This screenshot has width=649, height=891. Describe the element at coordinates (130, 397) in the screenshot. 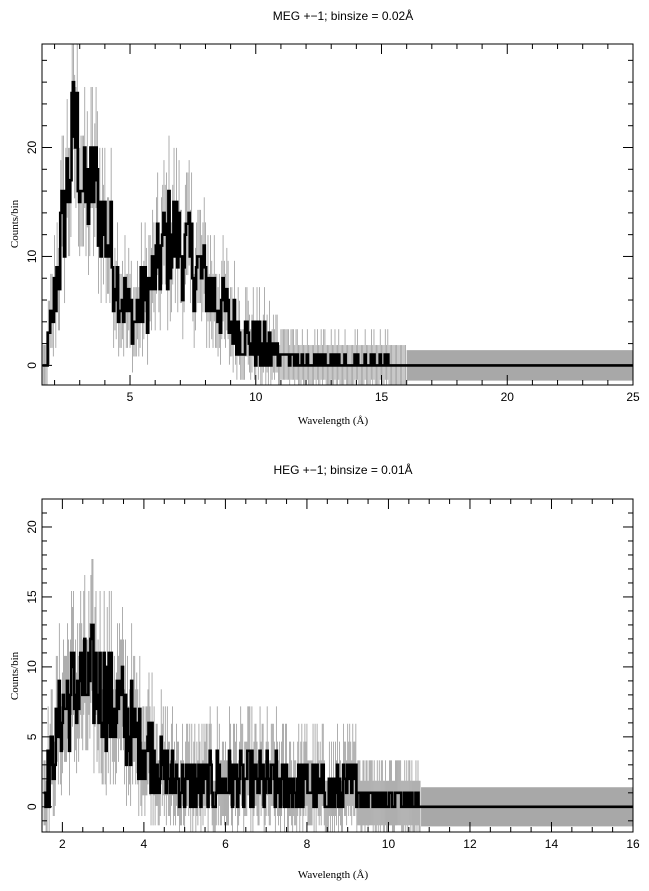

I see `meg-x-tick-label: 5` at that location.